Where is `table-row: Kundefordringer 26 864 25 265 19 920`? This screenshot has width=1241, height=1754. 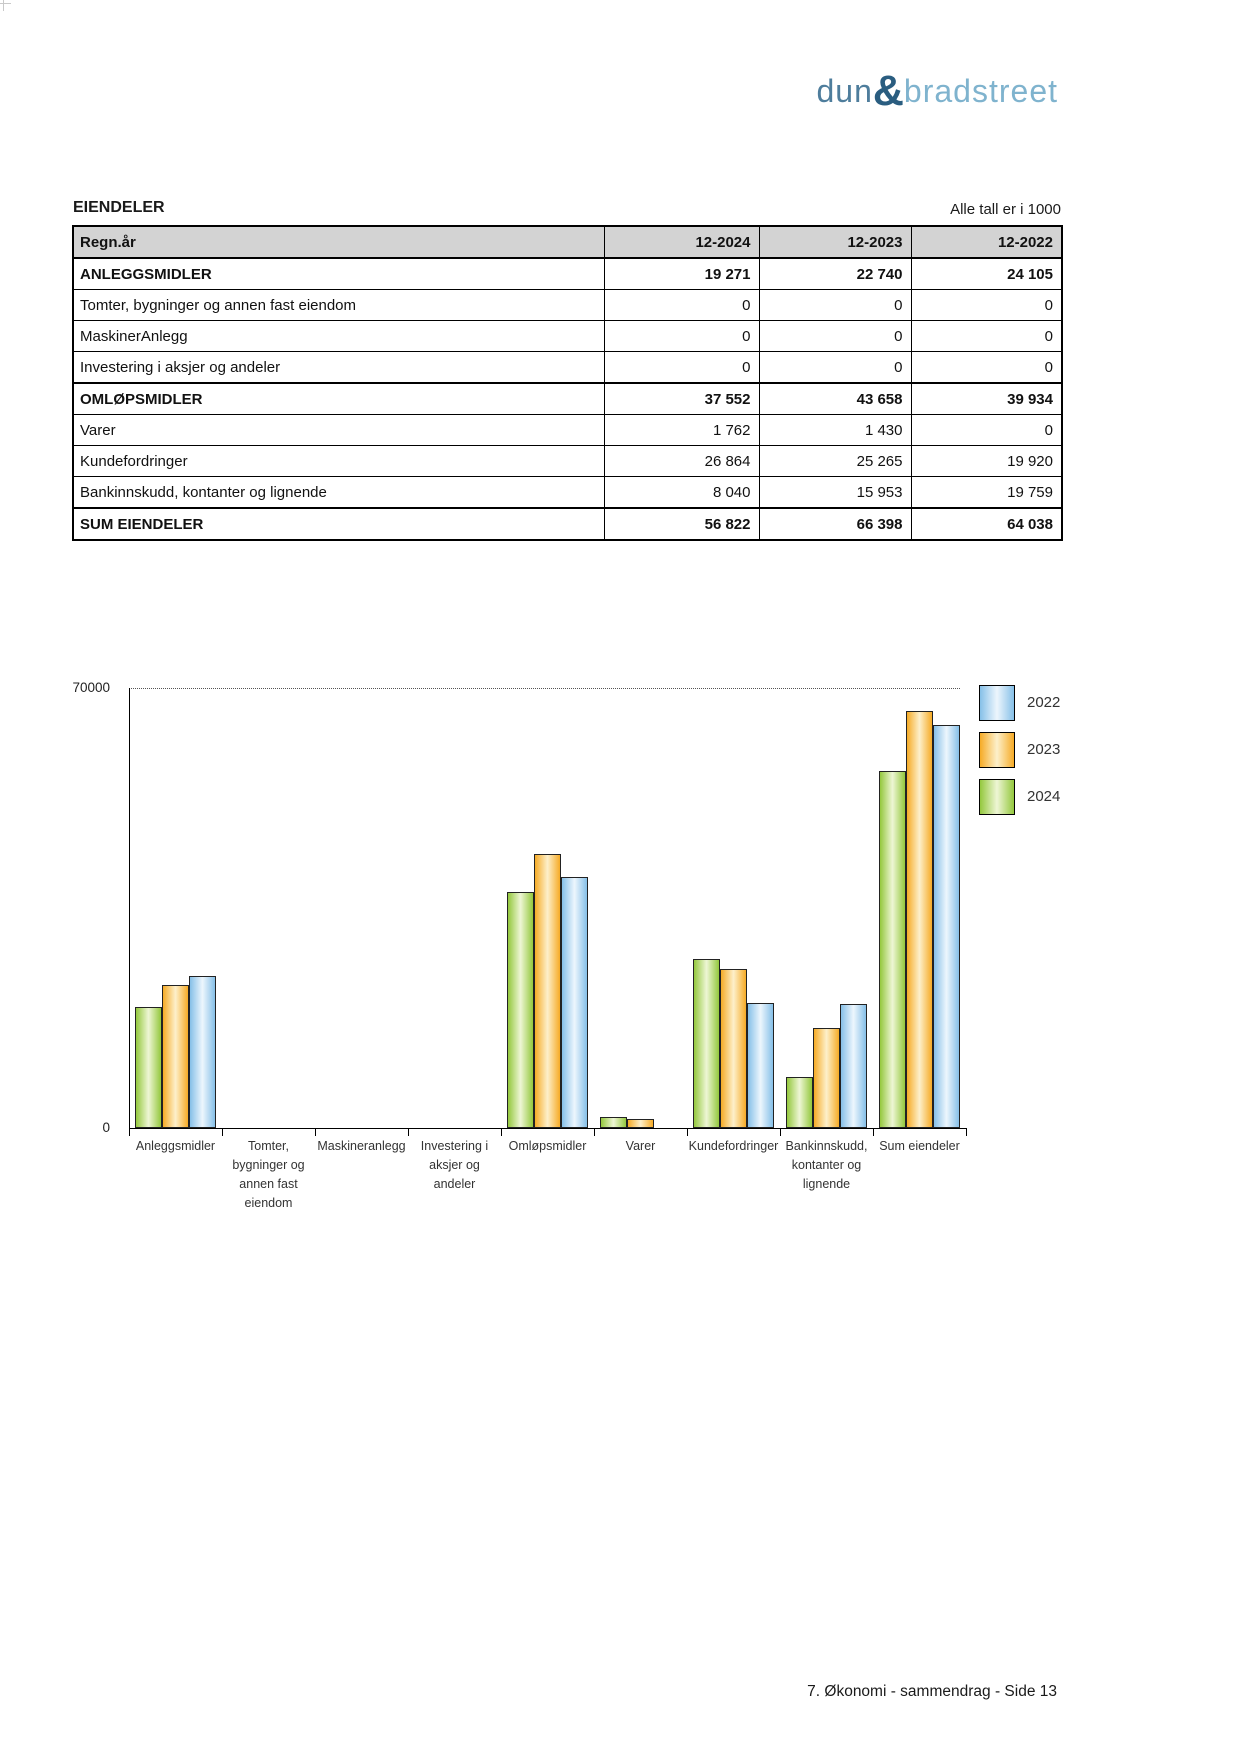
table-row: Kundefordringer 26 864 25 265 19 920 is located at coordinates (567, 461).